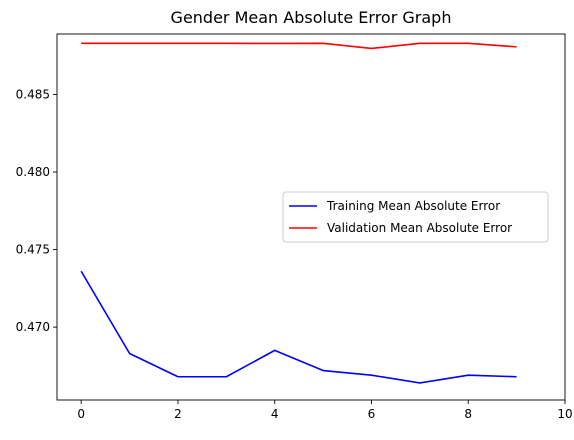 The image size is (574, 440). What do you see at coordinates (564, 414) in the screenshot?
I see `x-tick-label: 10` at bounding box center [564, 414].